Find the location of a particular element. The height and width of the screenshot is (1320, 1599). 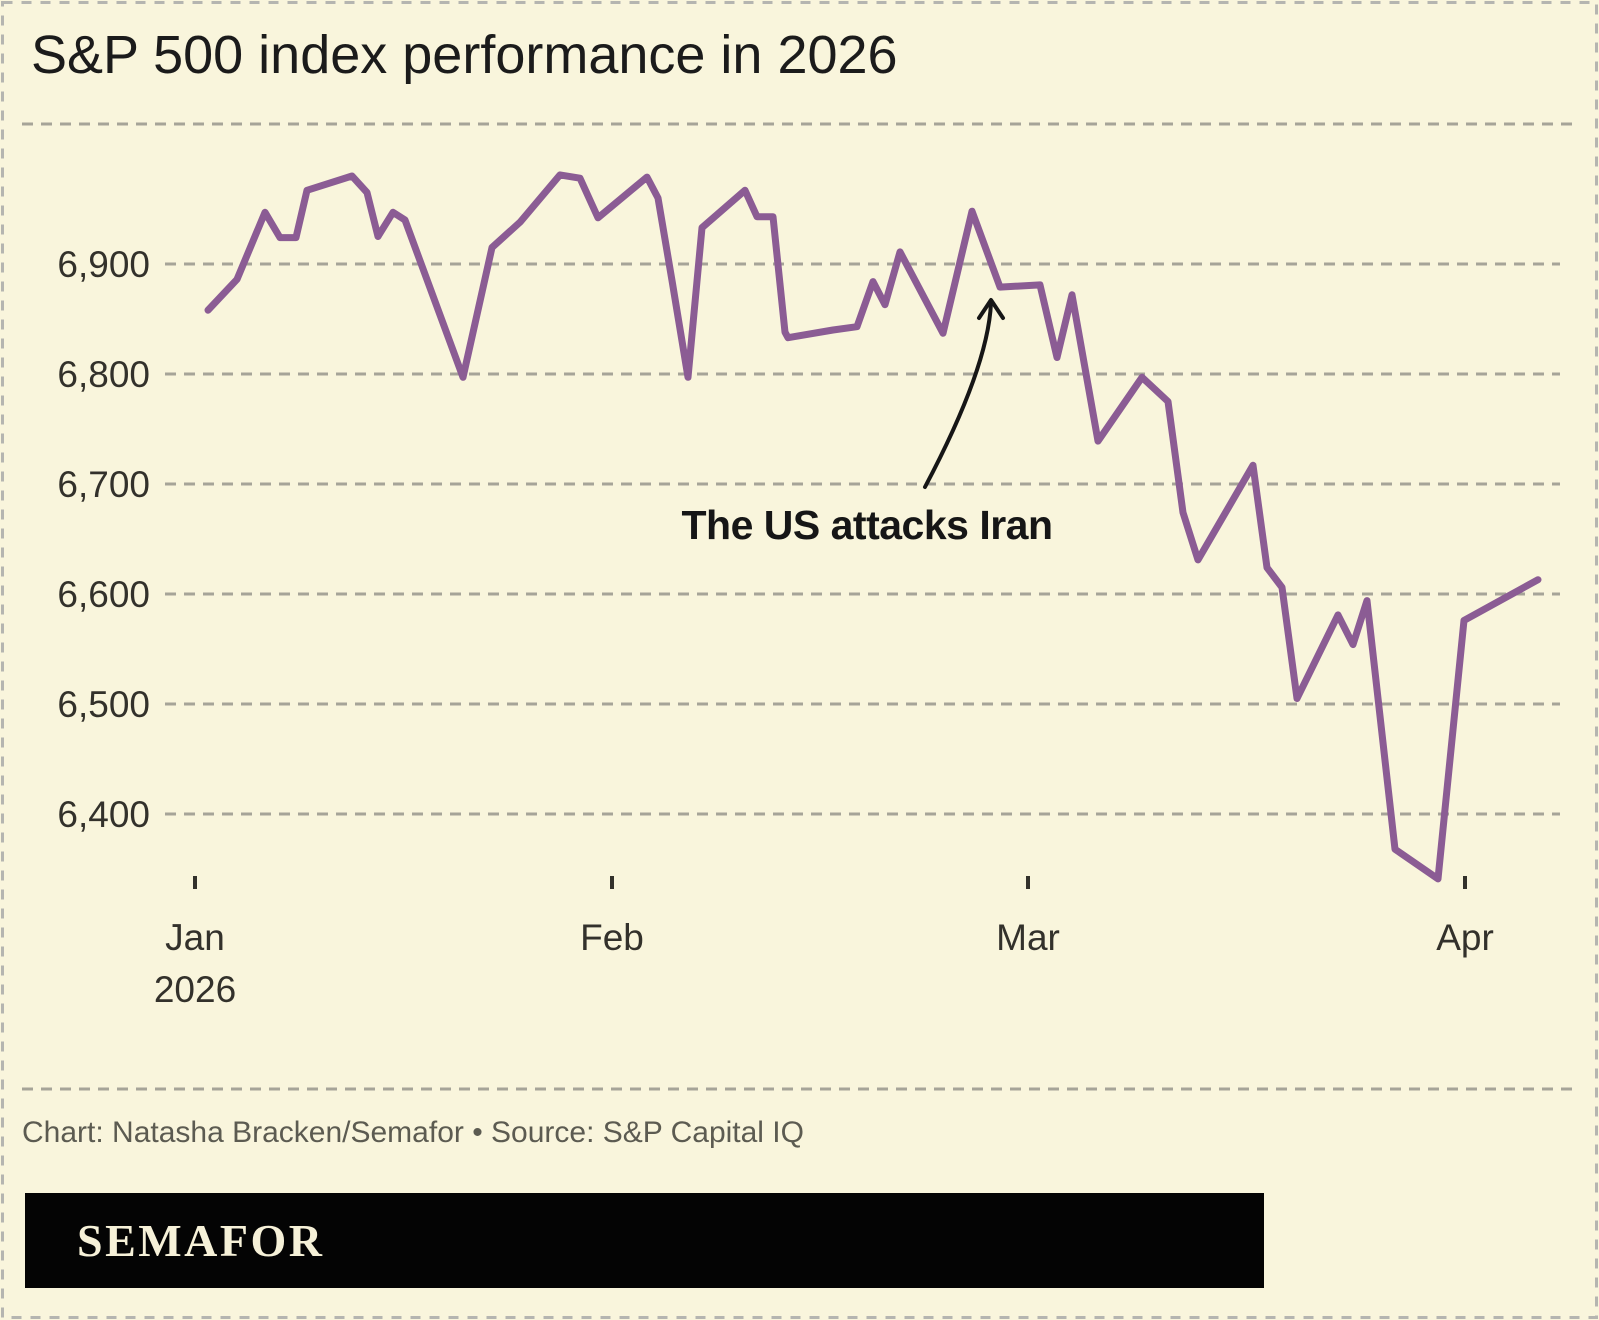

y-tick-label: 6,900 is located at coordinates (103, 264).